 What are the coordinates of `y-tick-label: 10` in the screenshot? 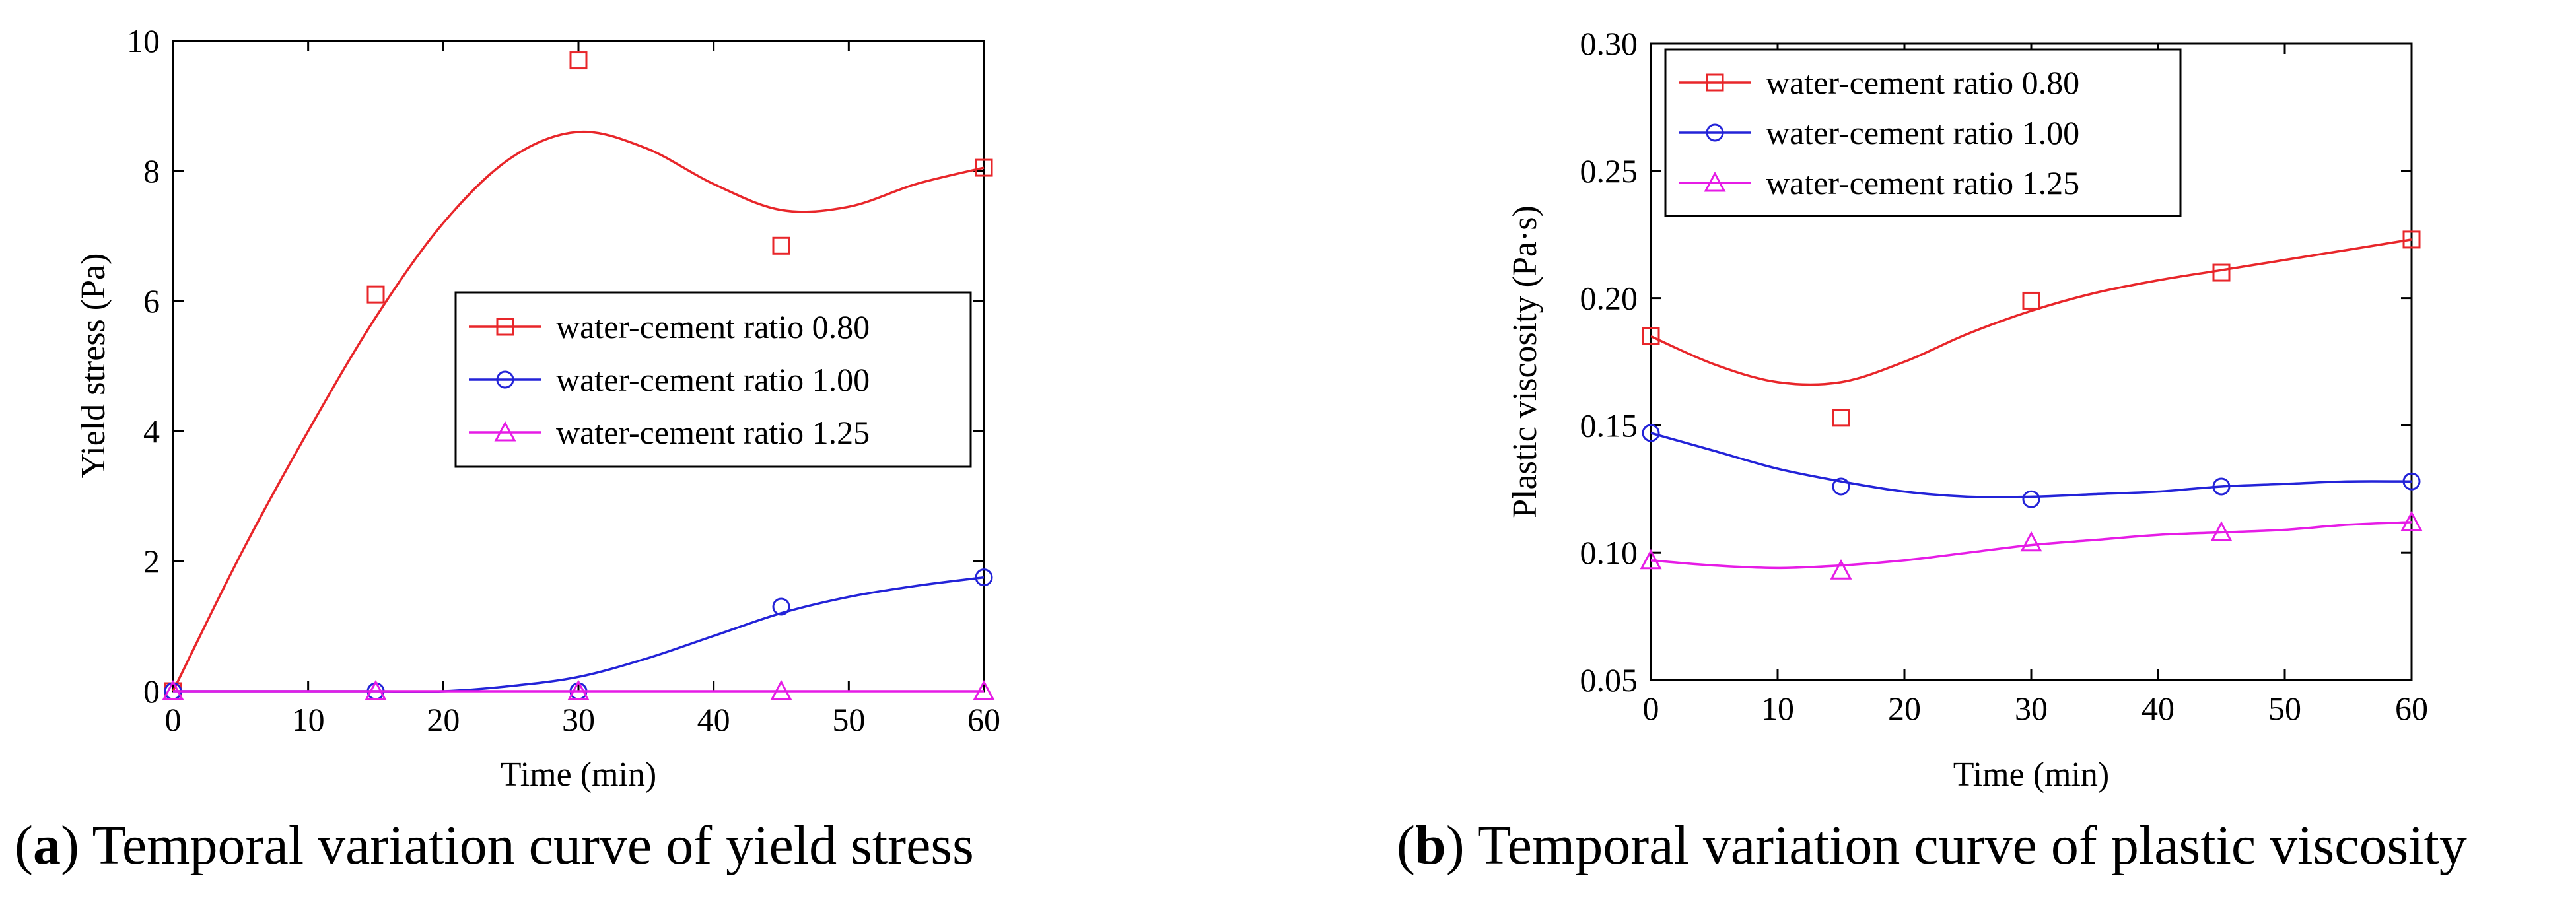 It's located at (144, 40).